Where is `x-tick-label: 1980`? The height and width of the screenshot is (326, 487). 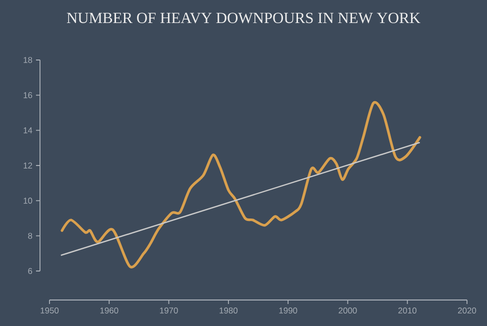
x-tick-label: 1980 is located at coordinates (229, 311).